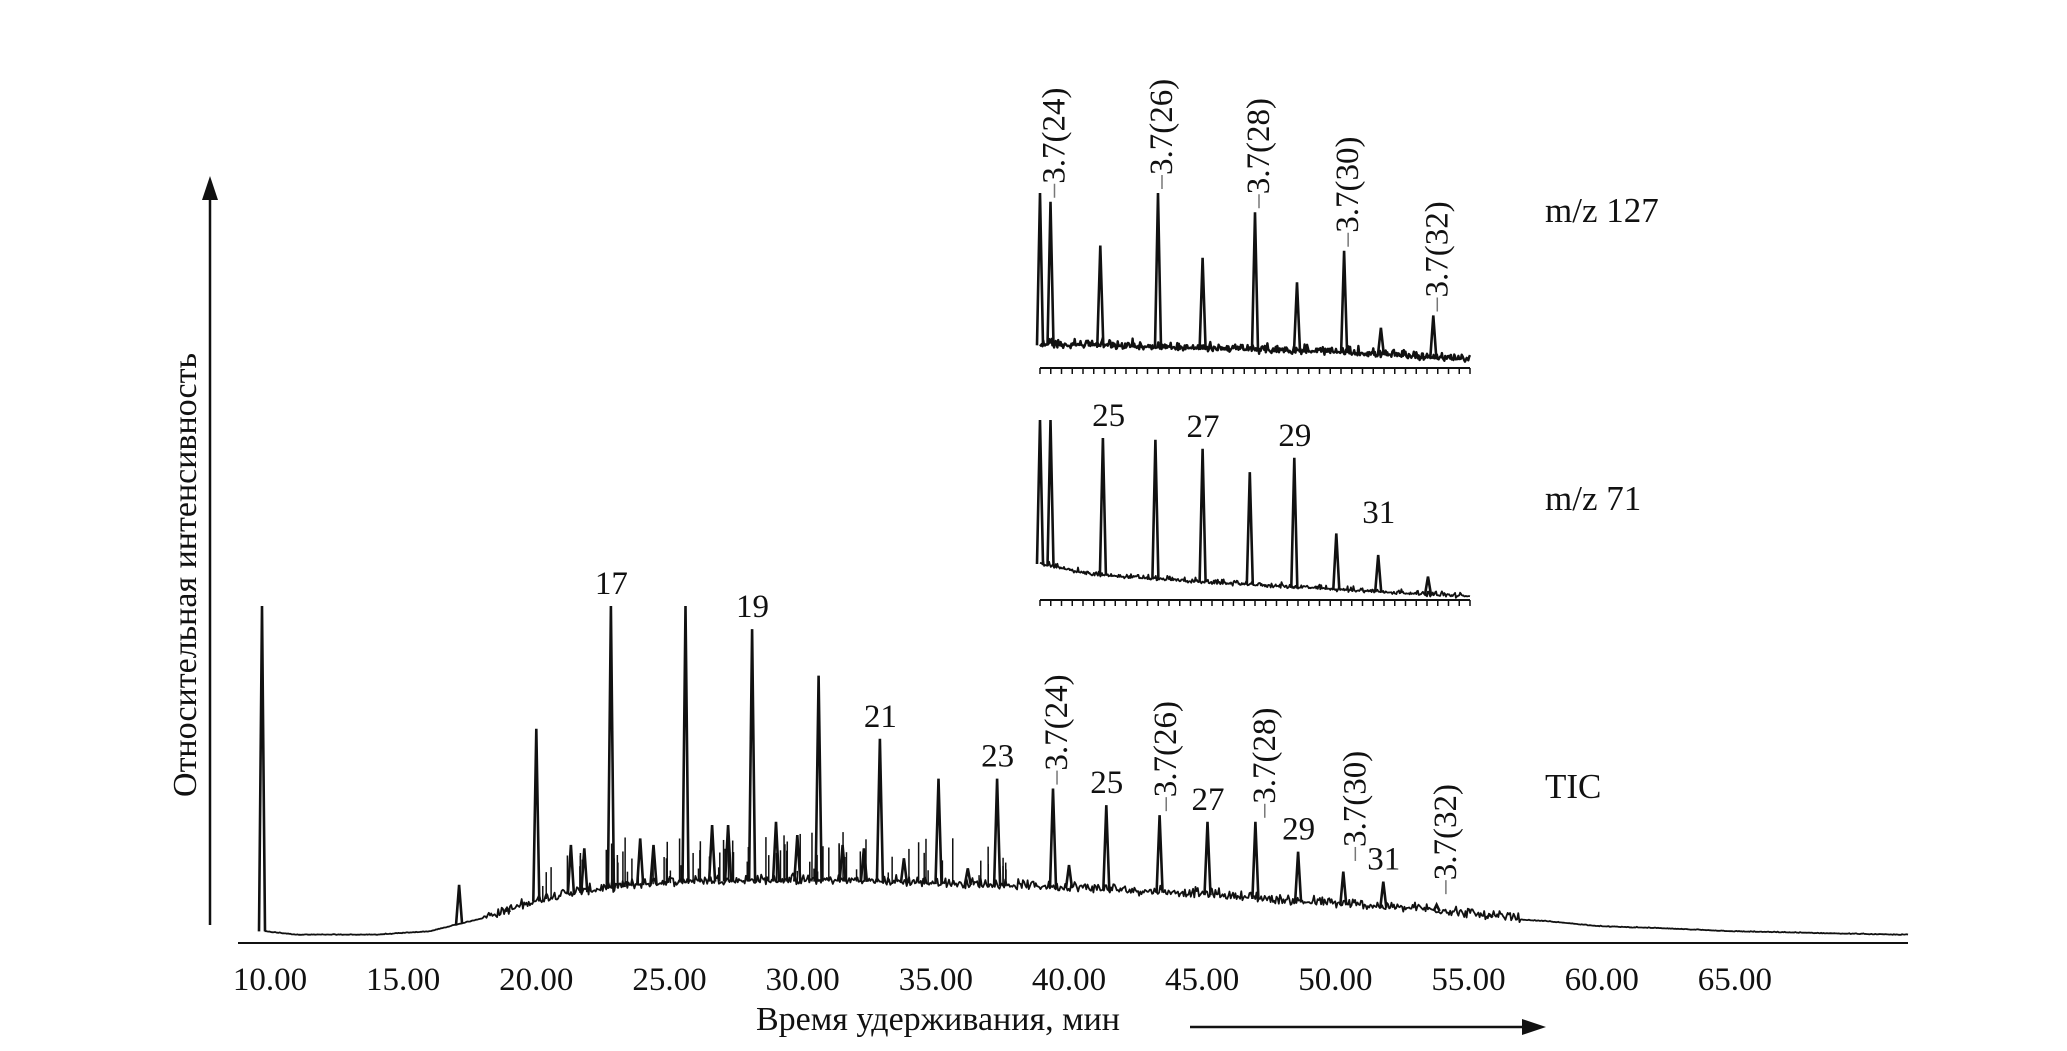 The height and width of the screenshot is (1051, 2067). What do you see at coordinates (752, 607) in the screenshot?
I see `peak-label: 19` at bounding box center [752, 607].